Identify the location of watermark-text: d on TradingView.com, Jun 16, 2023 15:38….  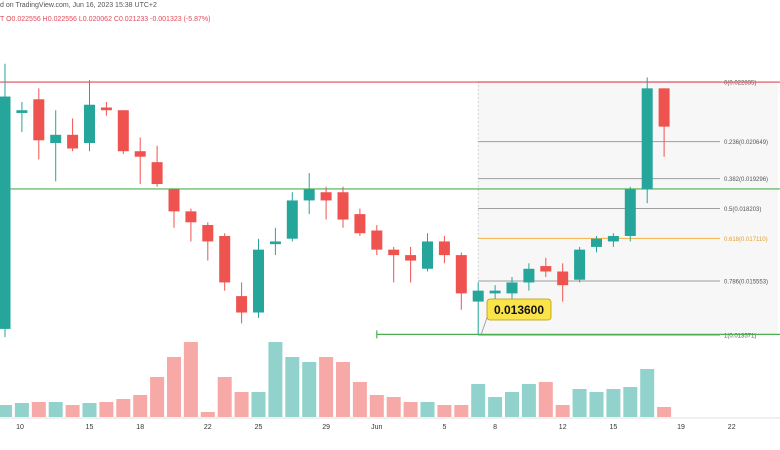
(78, 5).